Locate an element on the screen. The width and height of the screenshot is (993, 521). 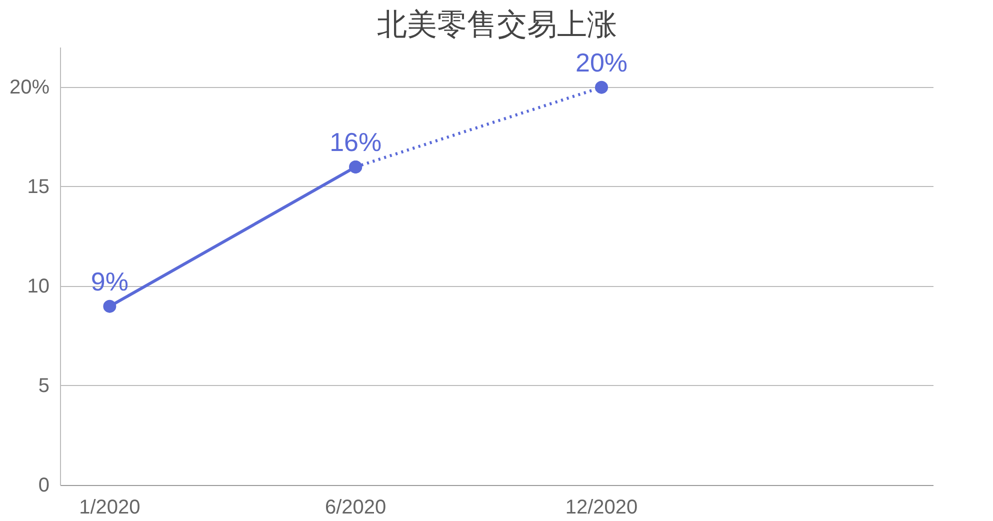
x-tick-label: 6/2020 is located at coordinates (355, 507).